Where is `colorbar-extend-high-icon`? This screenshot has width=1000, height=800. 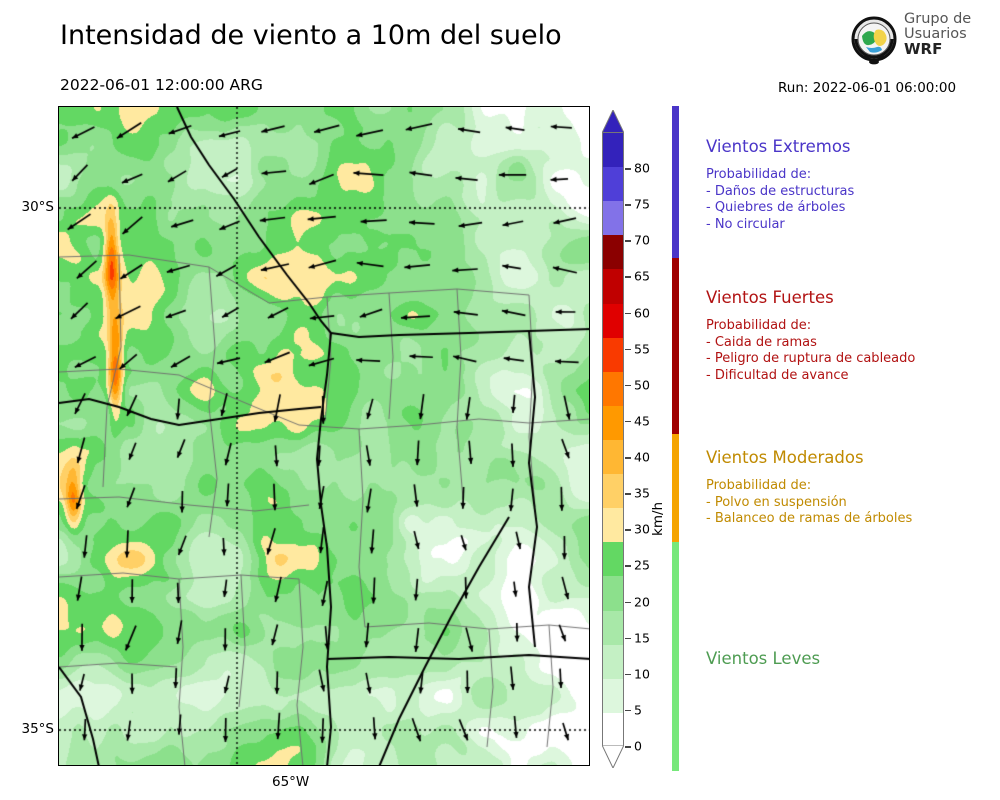
colorbar-extend-high-icon is located at coordinates (613, 121).